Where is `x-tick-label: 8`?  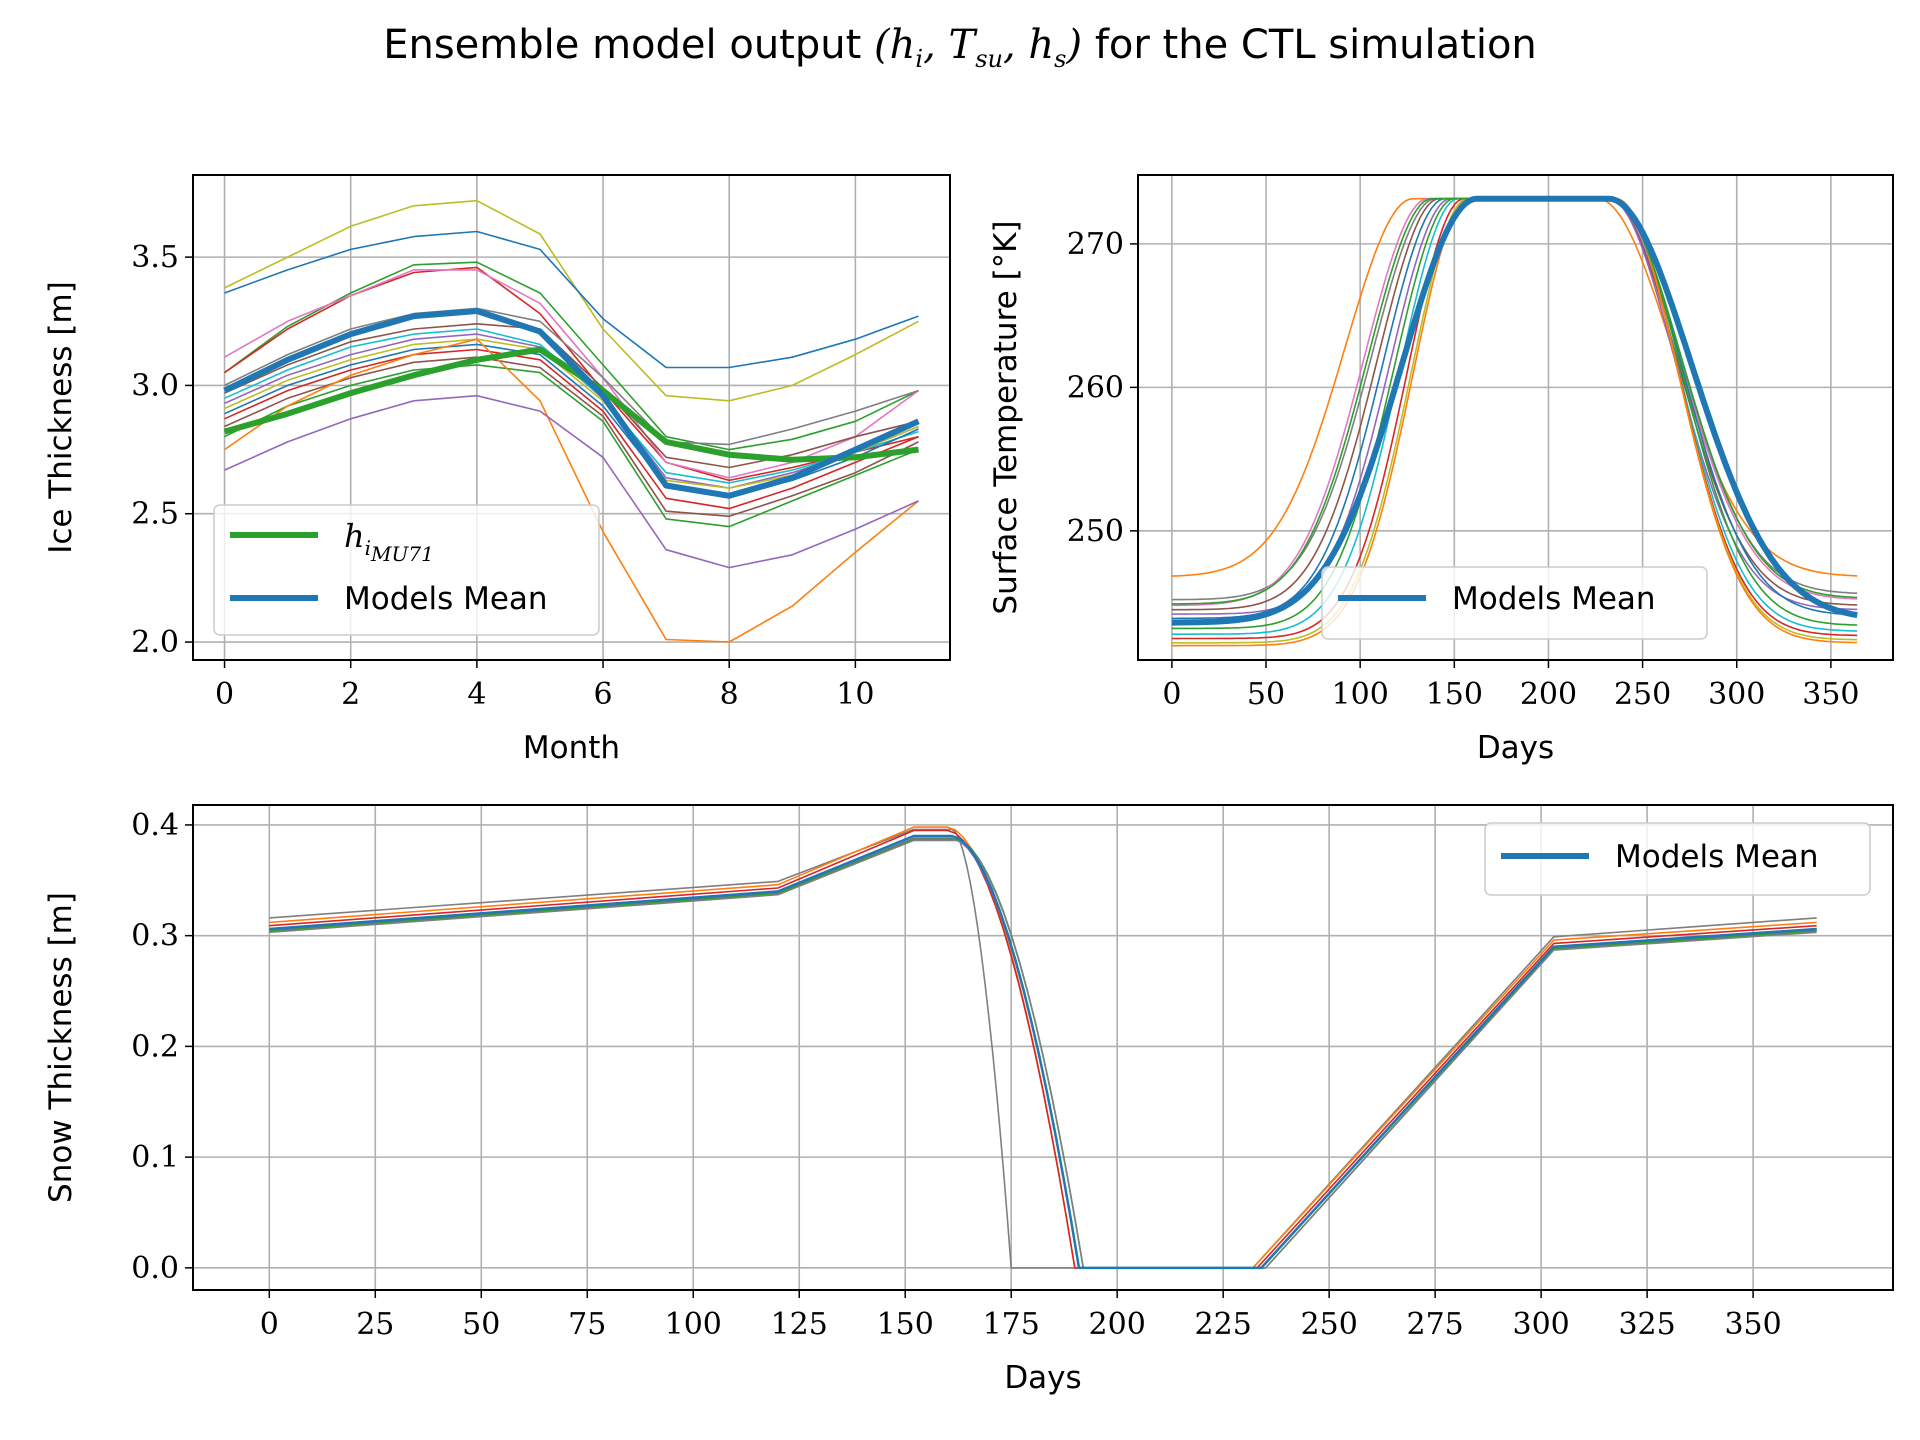
x-tick-label: 8 is located at coordinates (729, 694).